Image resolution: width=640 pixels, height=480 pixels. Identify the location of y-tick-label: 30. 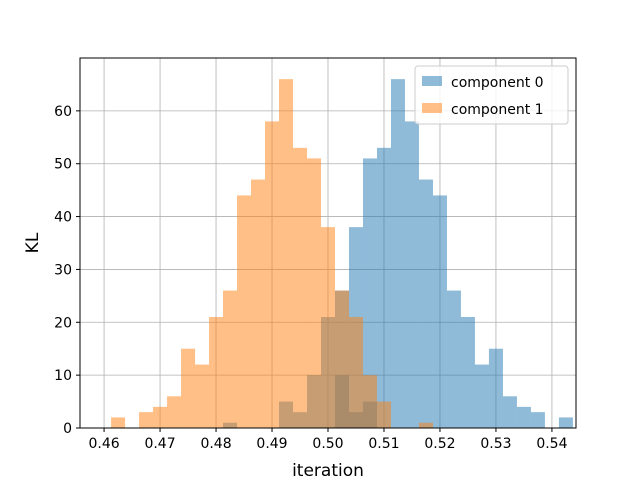
(63, 270).